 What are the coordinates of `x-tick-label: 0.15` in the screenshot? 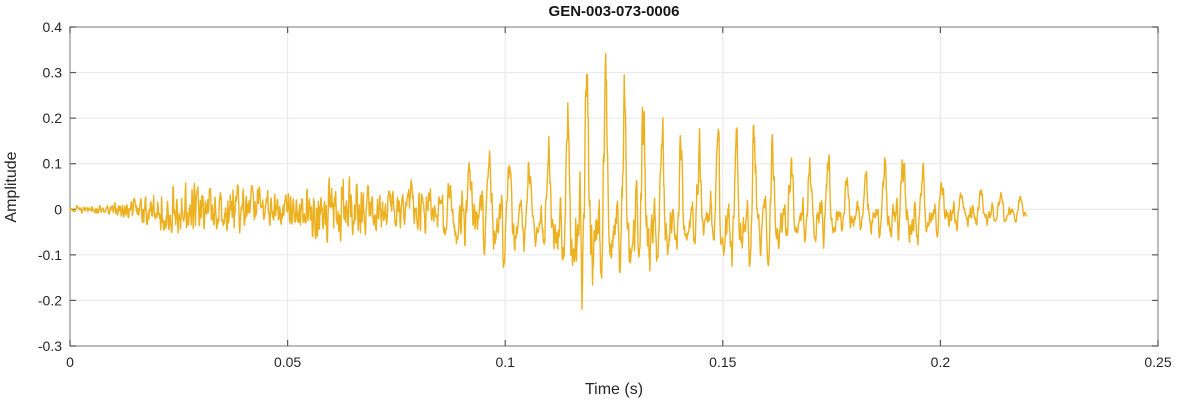 It's located at (722, 362).